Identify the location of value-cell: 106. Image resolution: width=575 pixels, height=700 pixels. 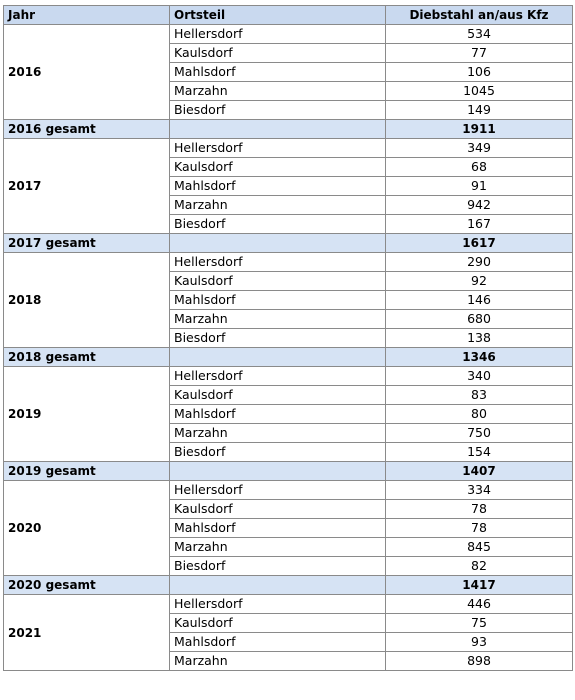
(479, 72).